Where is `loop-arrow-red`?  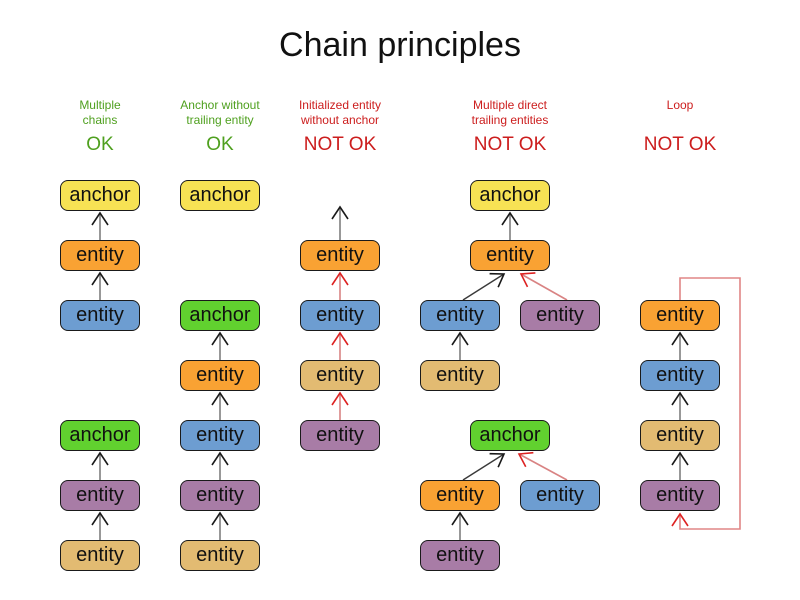 loop-arrow-red is located at coordinates (706, 403).